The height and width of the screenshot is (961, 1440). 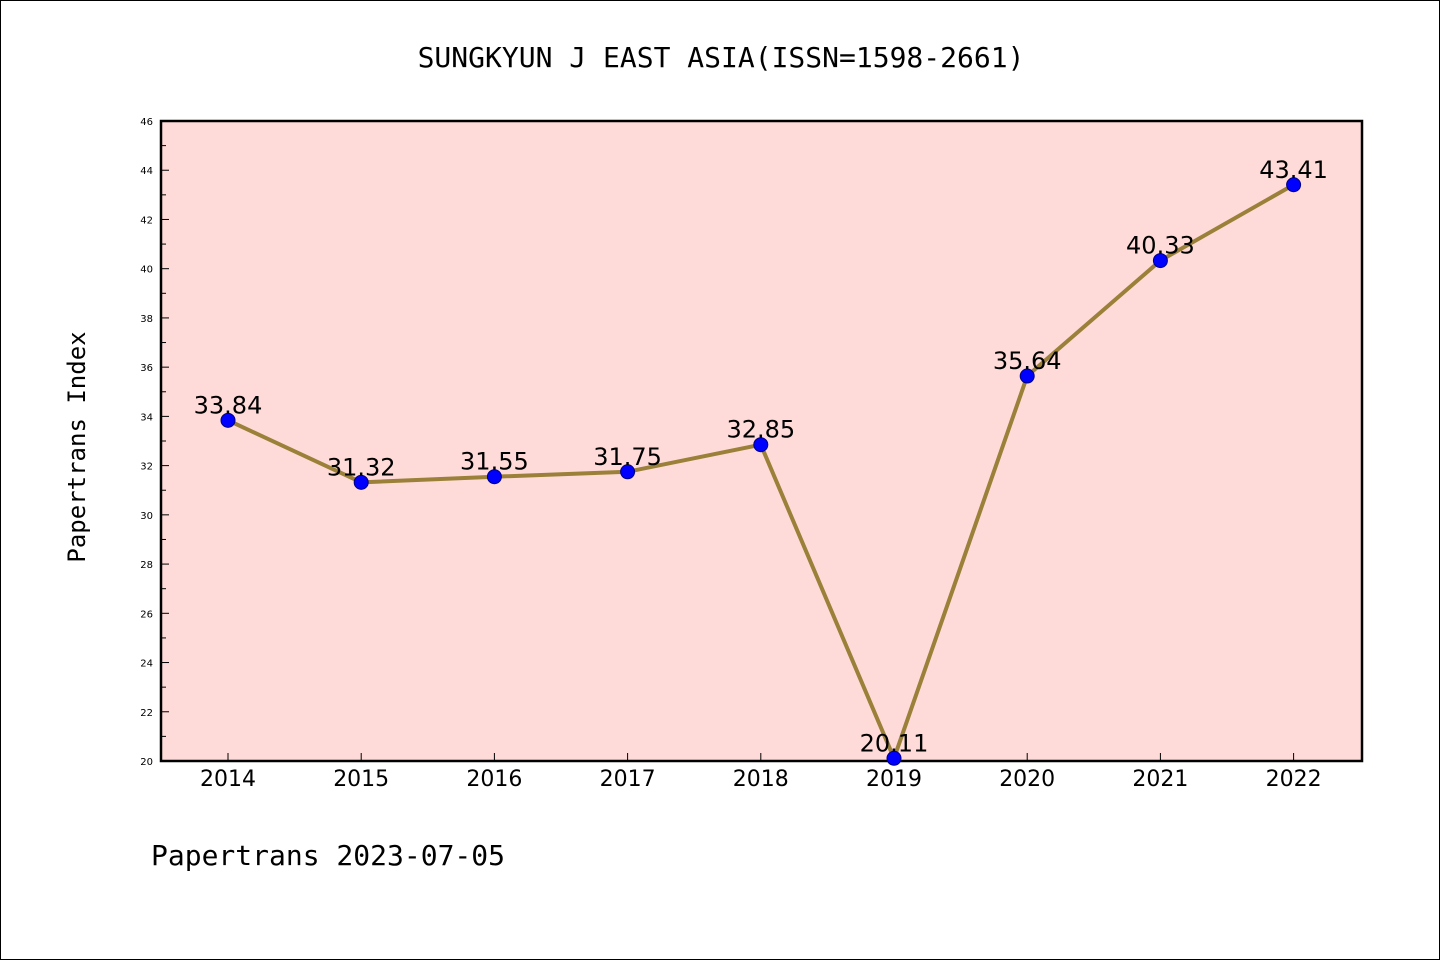 I want to click on y-tick-label: 46, so click(x=146, y=122).